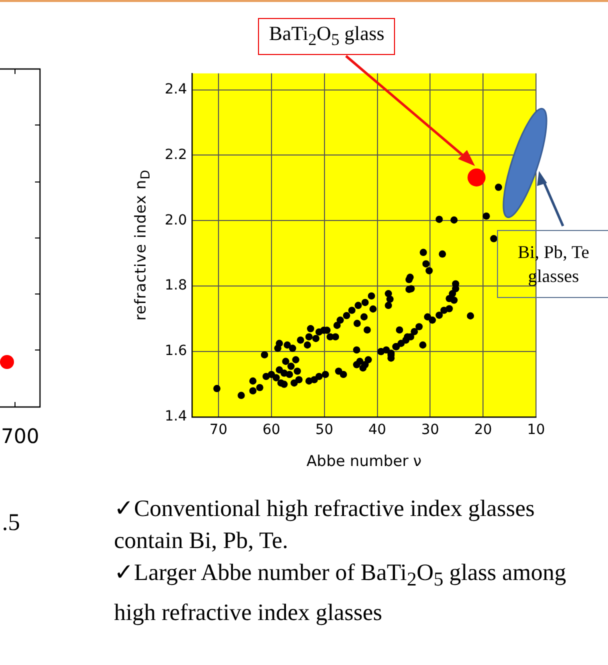 This screenshot has height=665, width=608. What do you see at coordinates (483, 430) in the screenshot?
I see `x-tick-label: 20` at bounding box center [483, 430].